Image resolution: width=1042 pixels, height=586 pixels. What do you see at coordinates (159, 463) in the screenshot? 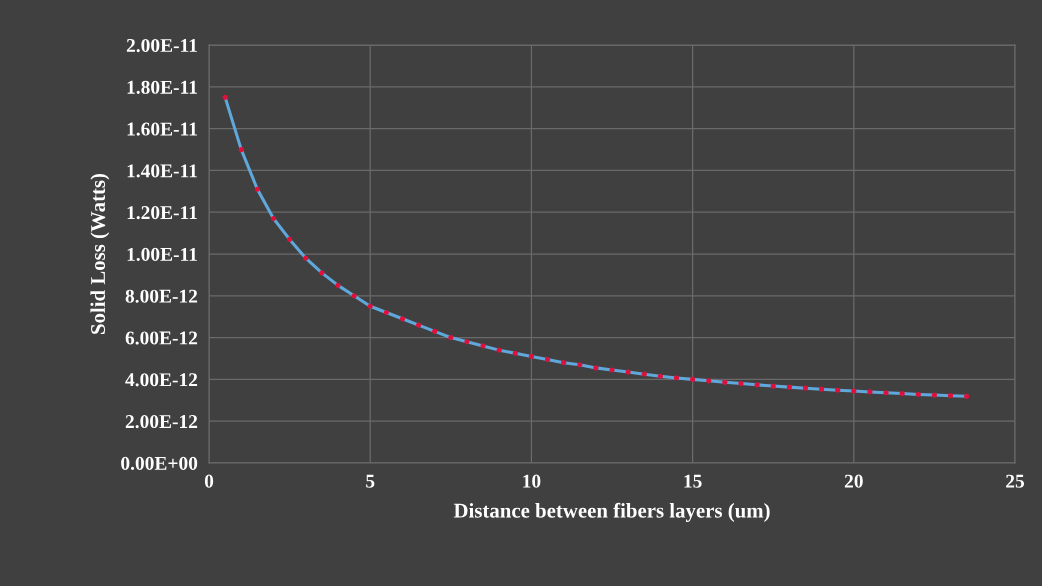
I see `y-tick-label: 0.00E+00` at bounding box center [159, 463].